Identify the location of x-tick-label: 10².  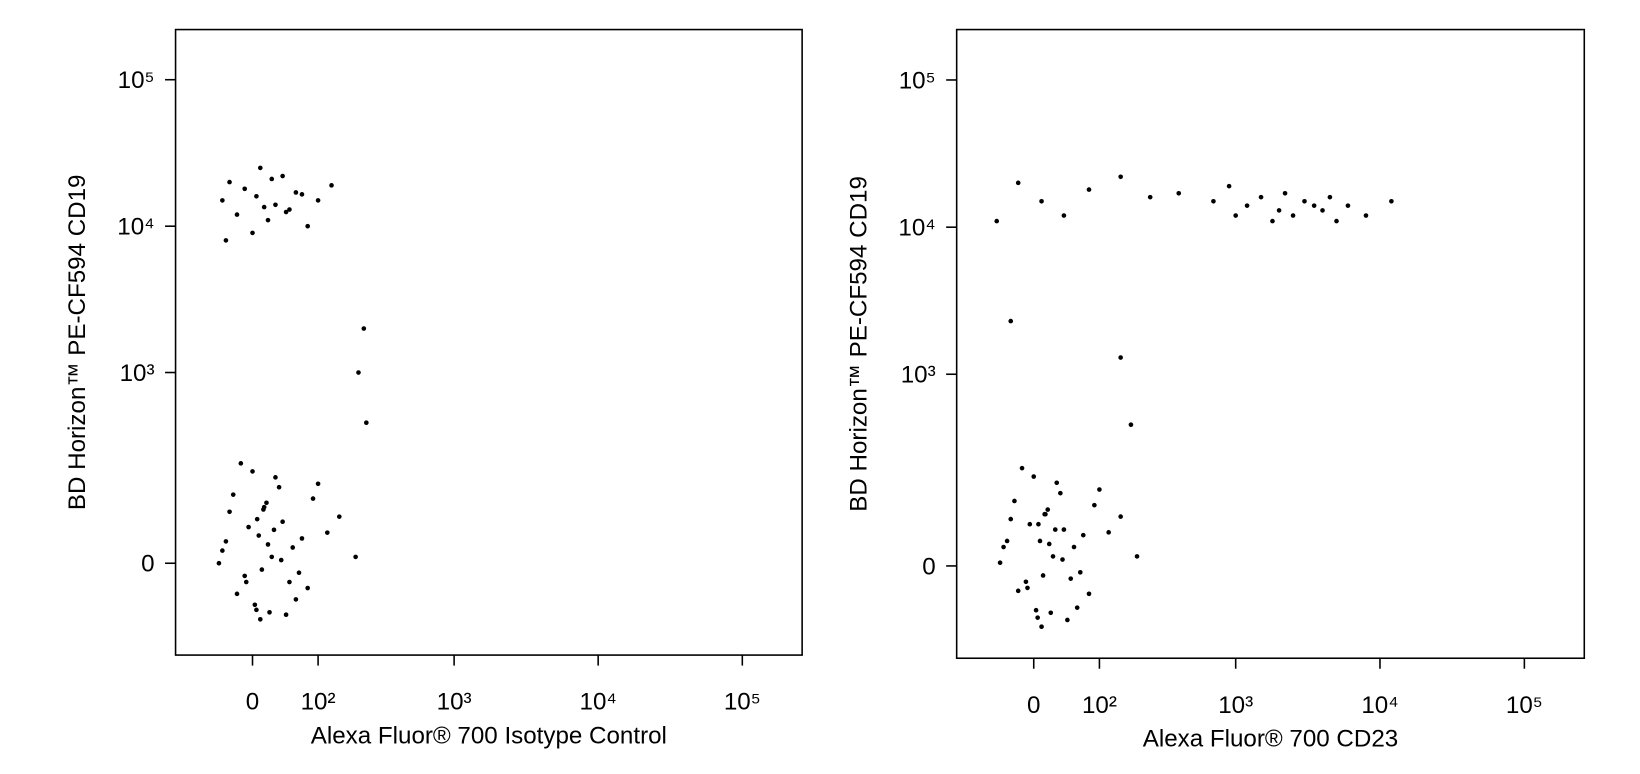
(318, 702).